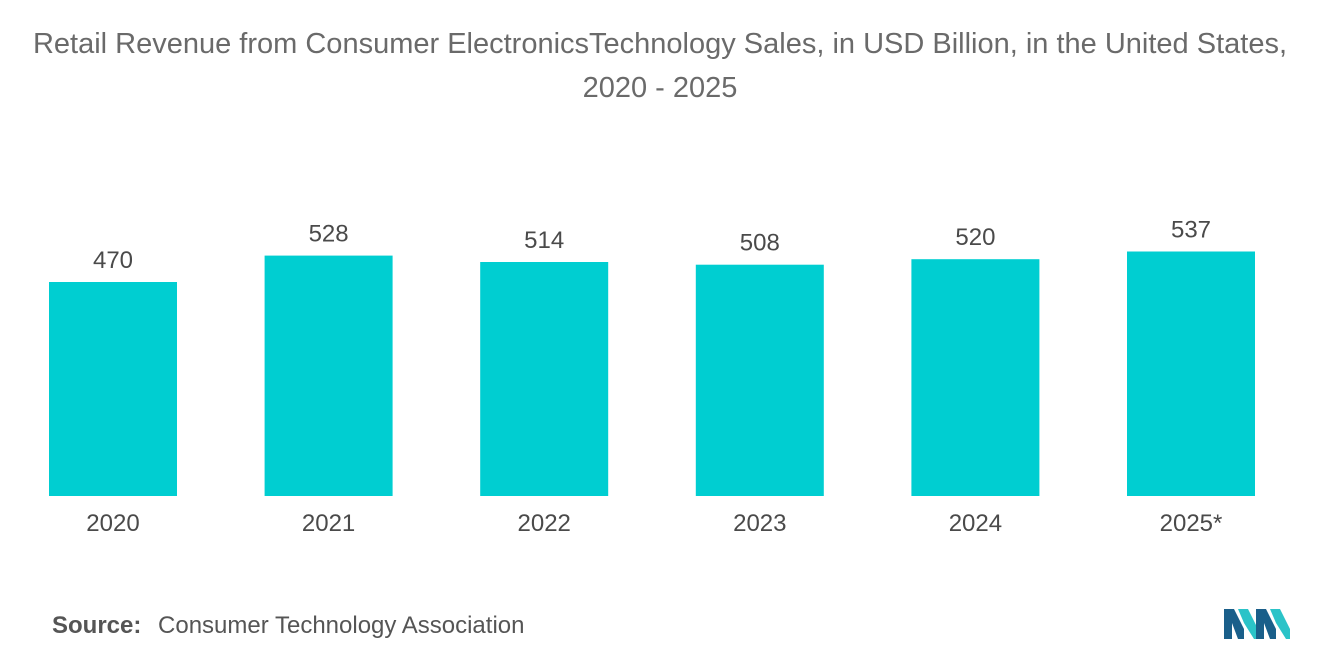 The image size is (1320, 665). Describe the element at coordinates (1257, 624) in the screenshot. I see `mordor-intelligence-logo-icon` at that location.